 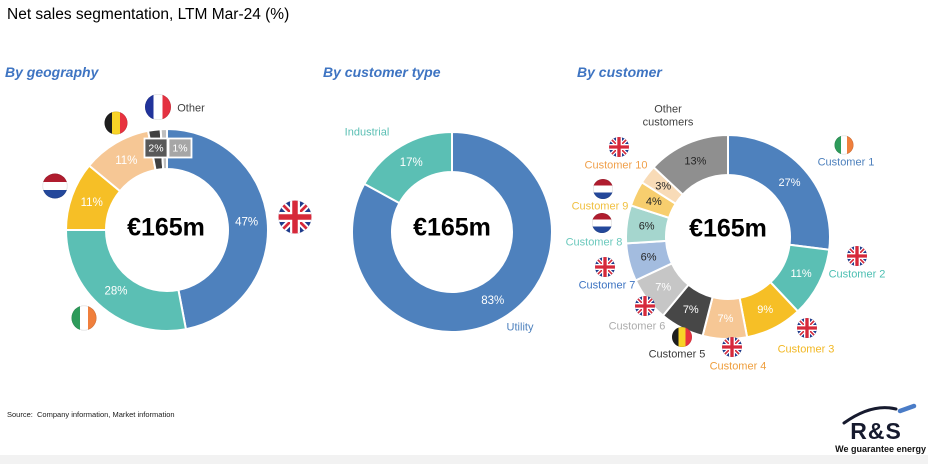 What do you see at coordinates (115, 292) in the screenshot?
I see `by-geography-pct-label-1: 28%` at bounding box center [115, 292].